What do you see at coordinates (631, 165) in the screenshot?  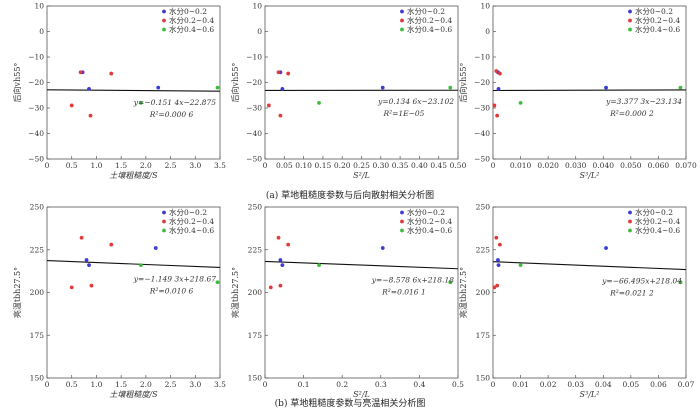 I see `x-tick-label: 0.050` at bounding box center [631, 165].